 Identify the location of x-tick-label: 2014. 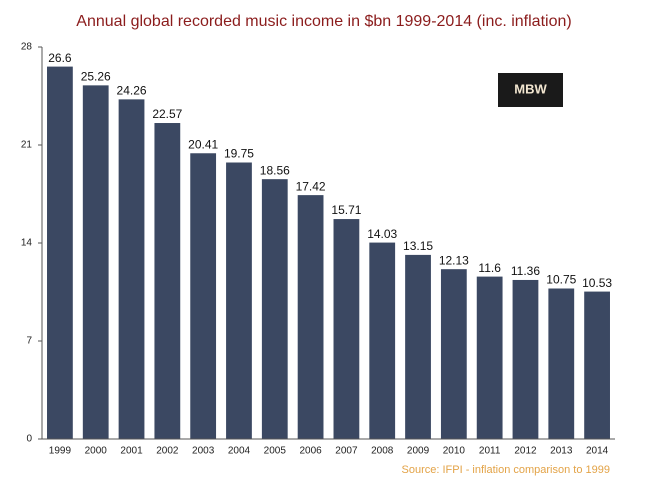
(597, 451).